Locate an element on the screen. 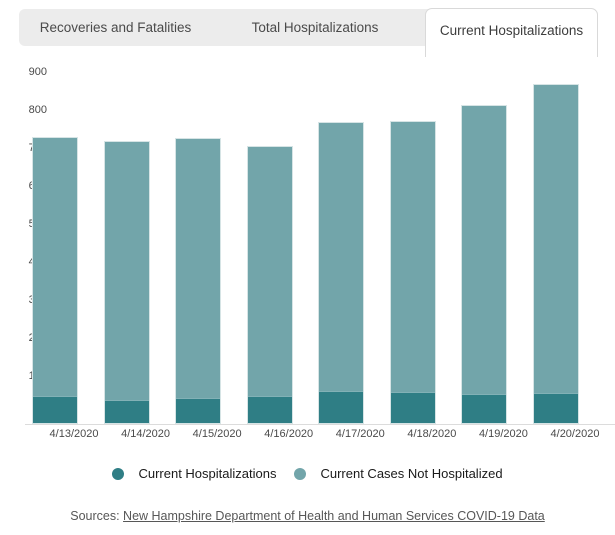 This screenshot has height=535, width=615. tab-recoveries-and-fatalities: Recoveries and Fatalities is located at coordinates (115, 27).